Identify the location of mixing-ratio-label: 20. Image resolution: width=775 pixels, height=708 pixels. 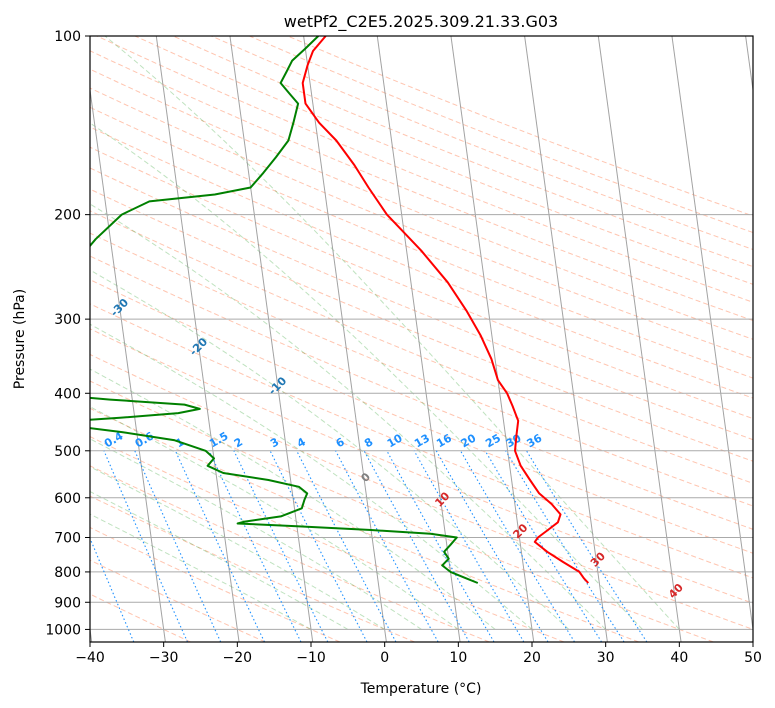
(469, 440).